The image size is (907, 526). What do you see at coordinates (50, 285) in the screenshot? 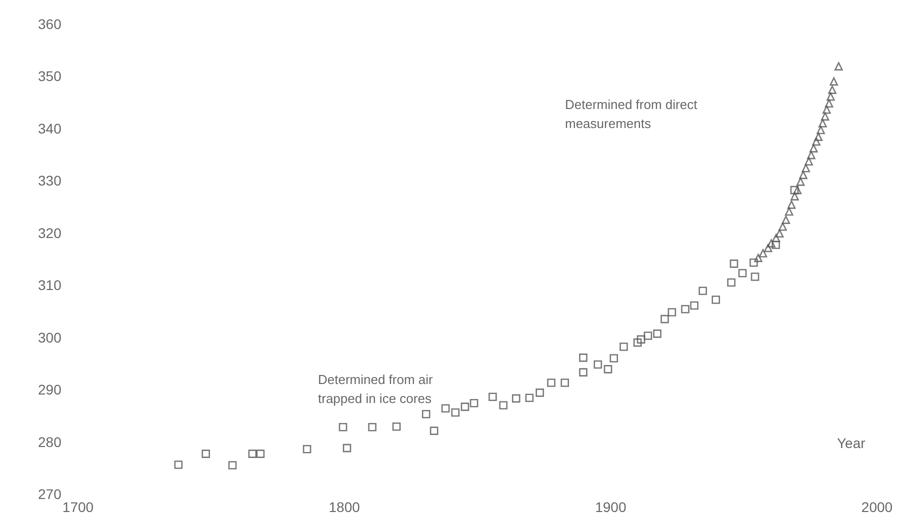
I see `y-tick-label: 310` at bounding box center [50, 285].